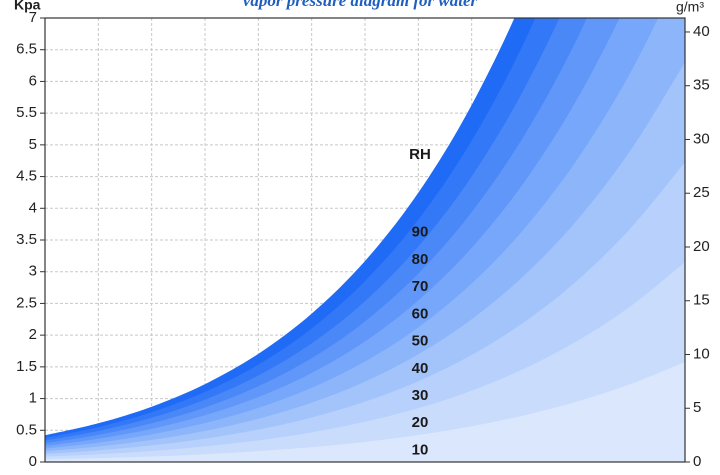 The width and height of the screenshot is (720, 475). Describe the element at coordinates (420, 395) in the screenshot. I see `rh-label: 30` at that location.